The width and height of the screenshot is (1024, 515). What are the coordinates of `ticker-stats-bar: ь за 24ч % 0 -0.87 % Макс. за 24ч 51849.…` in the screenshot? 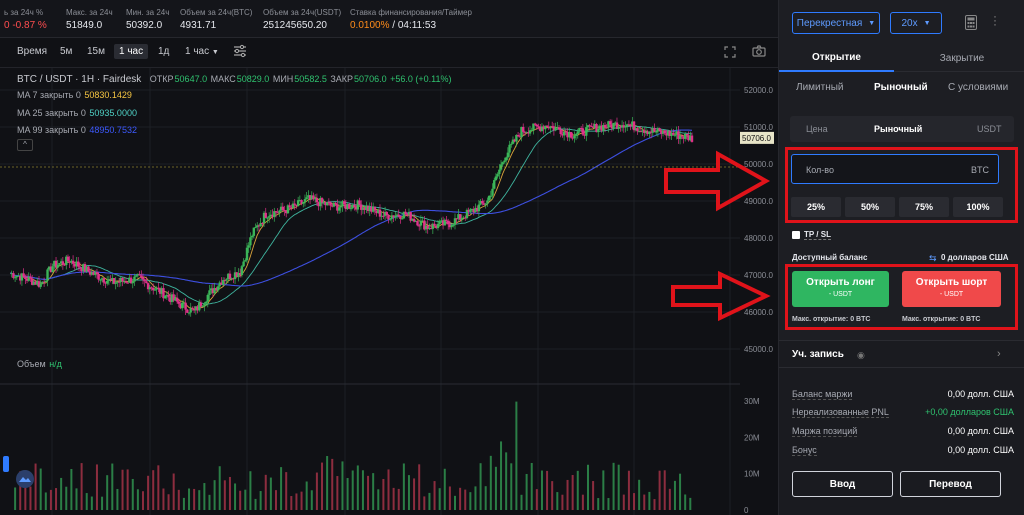 It's located at (389, 19).